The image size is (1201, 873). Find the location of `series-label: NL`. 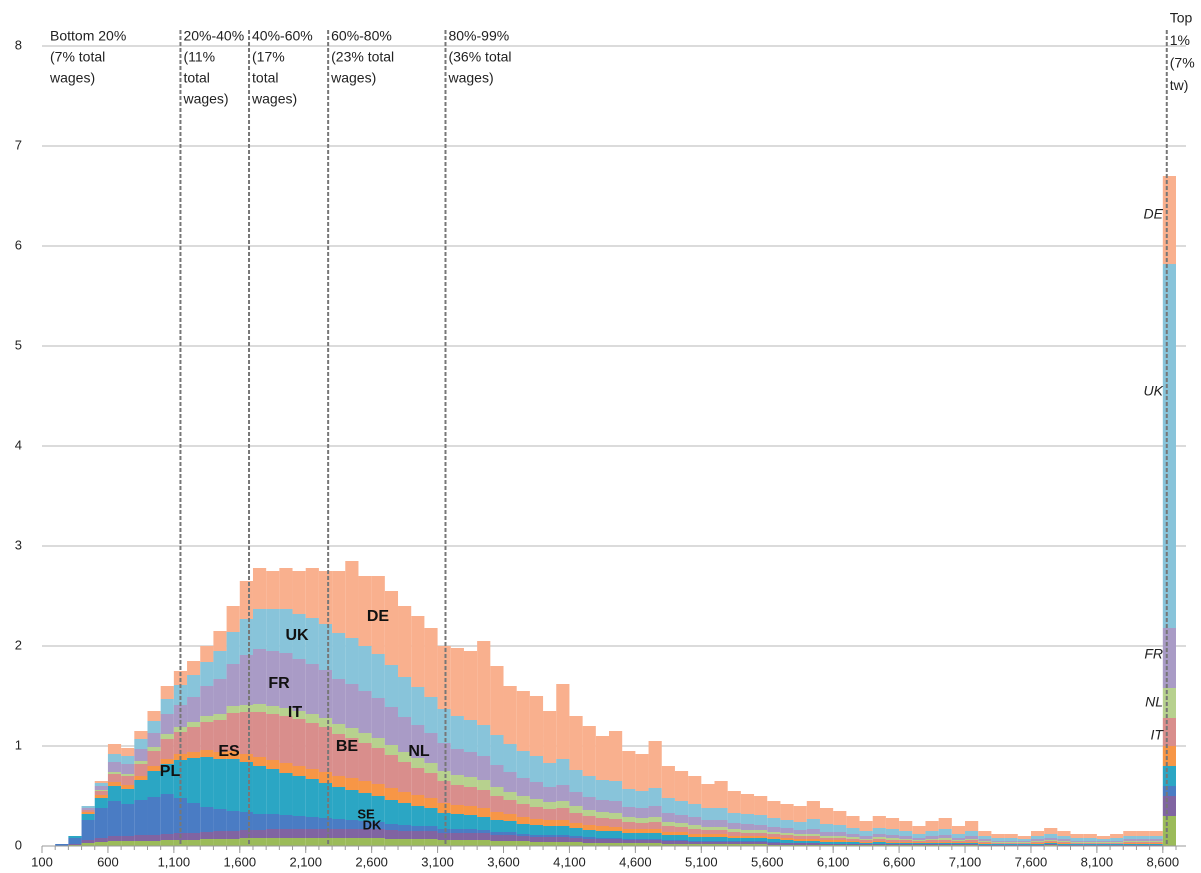

series-label: NL is located at coordinates (419, 751).